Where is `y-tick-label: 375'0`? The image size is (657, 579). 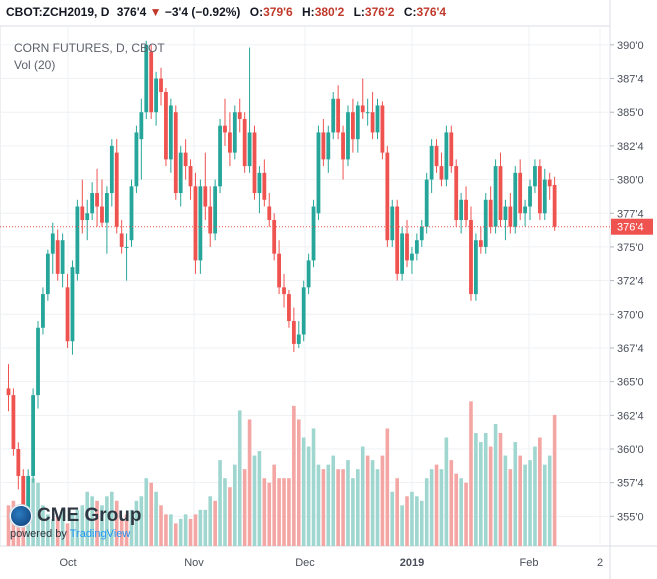 y-tick-label: 375'0 is located at coordinates (630, 248).